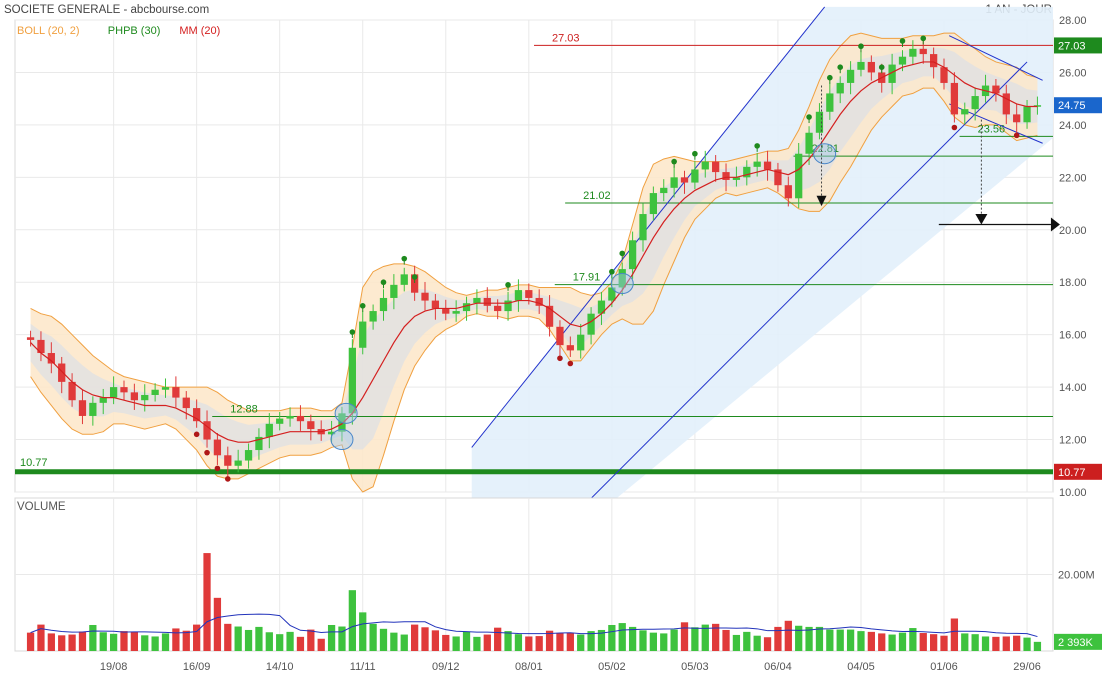 Image resolution: width=1102 pixels, height=677 pixels. I want to click on price-tag-label: 24.75, so click(1072, 106).